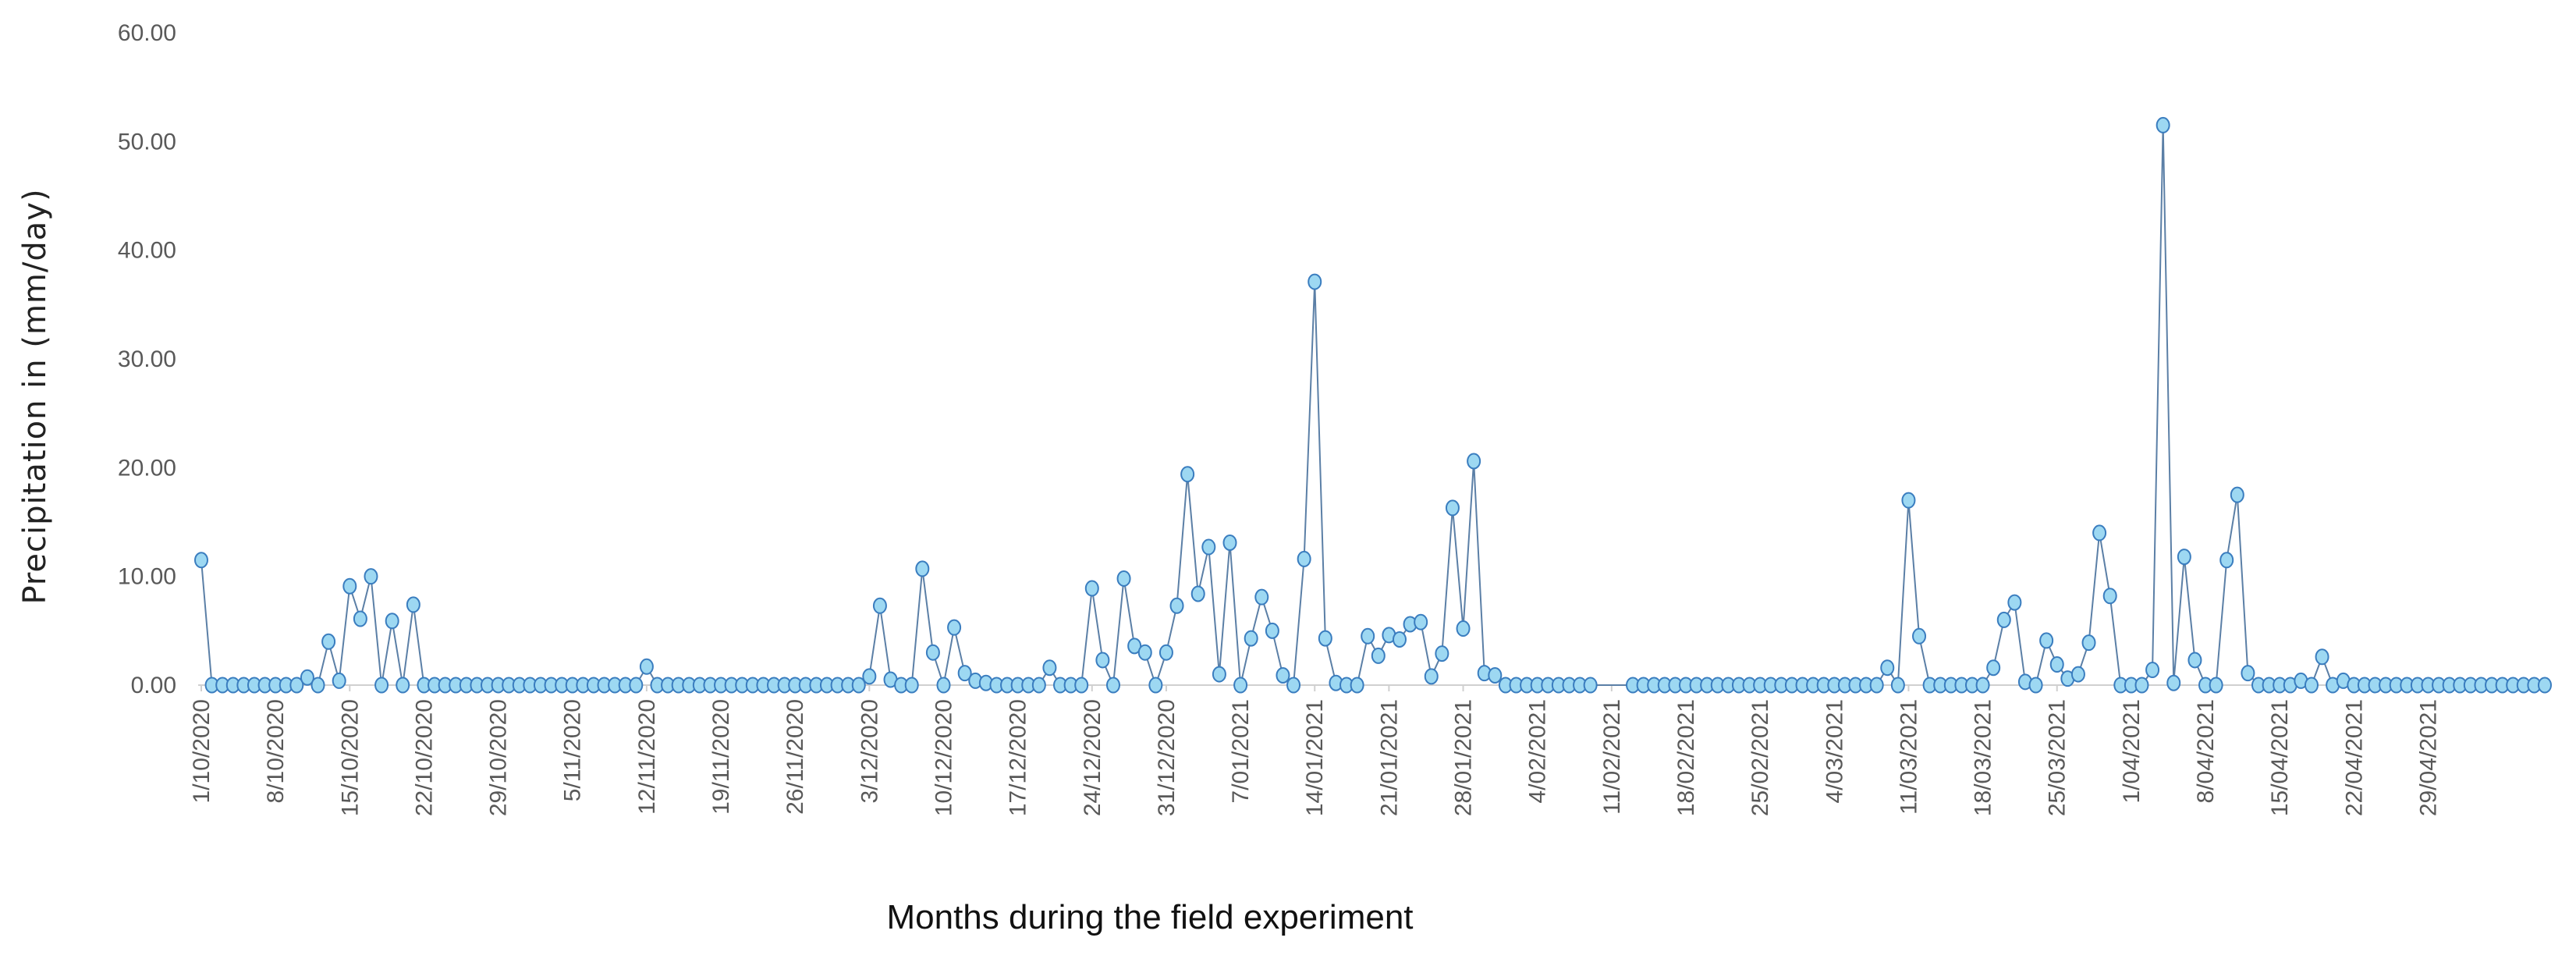 The image size is (2576, 959). What do you see at coordinates (147, 577) in the screenshot?
I see `y-tick-label: 10.00` at bounding box center [147, 577].